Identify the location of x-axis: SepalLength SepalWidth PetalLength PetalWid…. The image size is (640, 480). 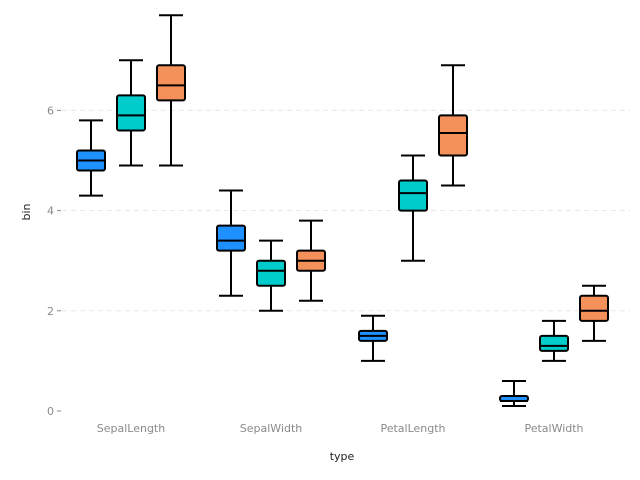
(340, 428).